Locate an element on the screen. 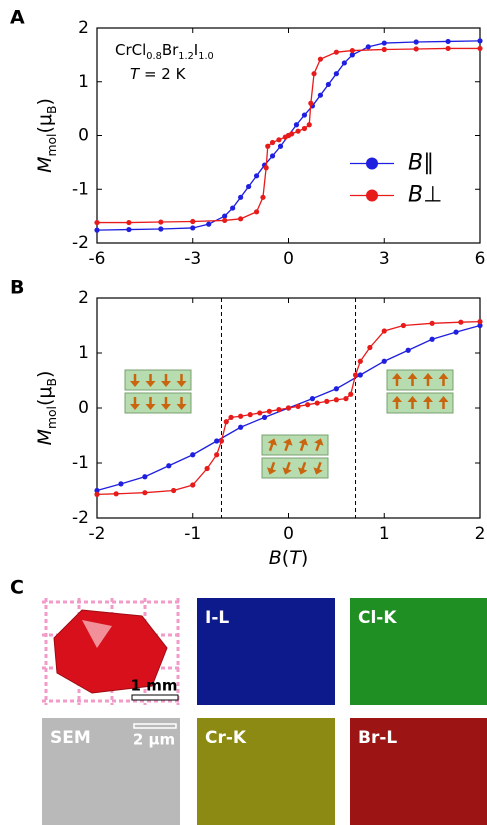 The image size is (487, 825). y-tick-label: 1 is located at coordinates (83, 82).